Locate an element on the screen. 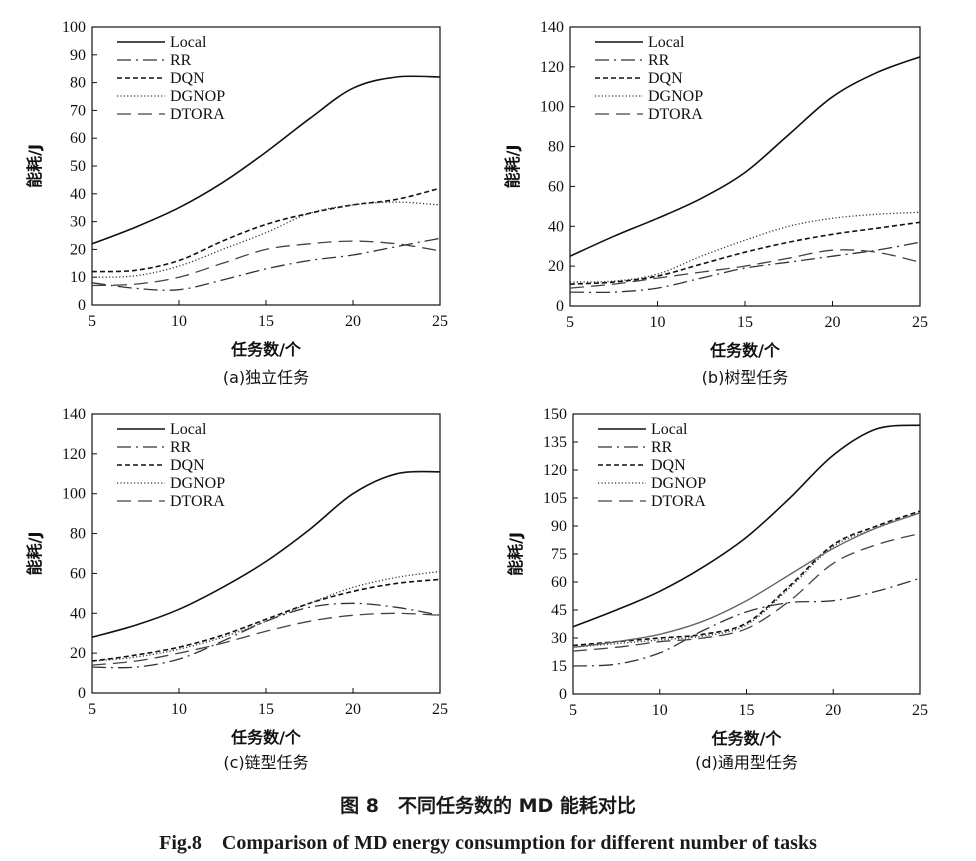 The width and height of the screenshot is (976, 861). y-tick-label: 105 is located at coordinates (555, 498).